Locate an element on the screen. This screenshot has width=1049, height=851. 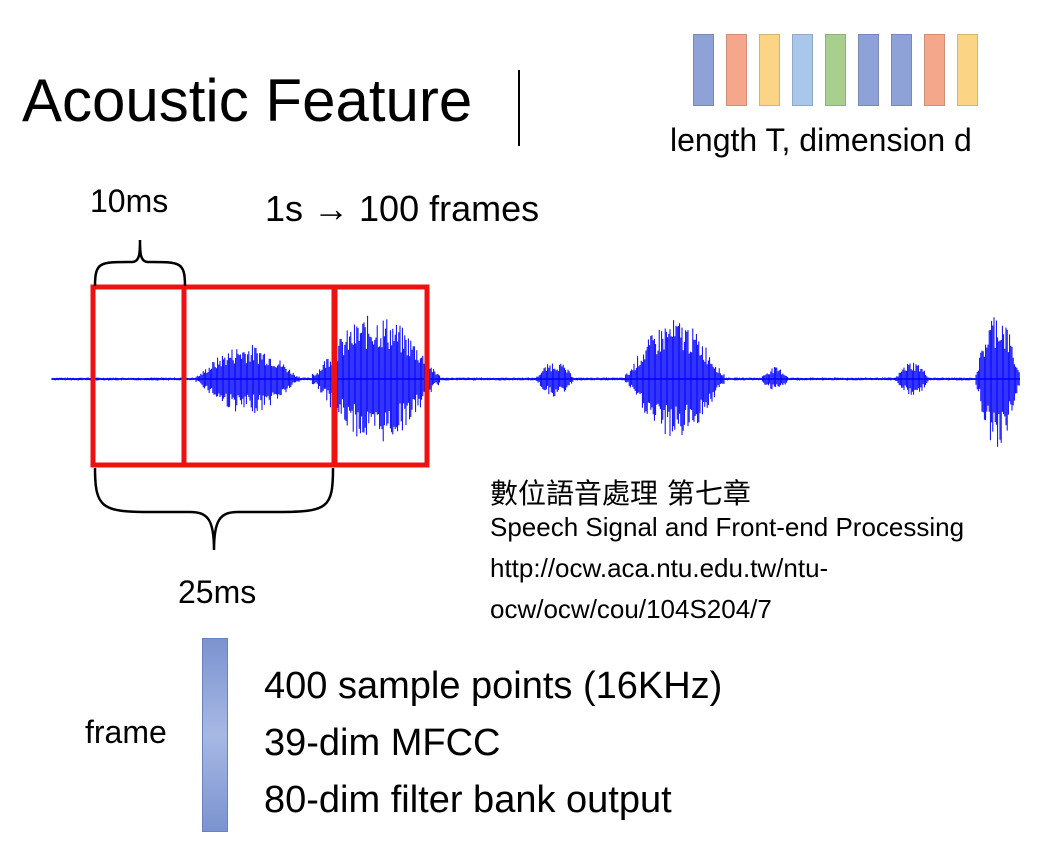
frame-property: 400 sample points (16KHz) is located at coordinates (493, 686).